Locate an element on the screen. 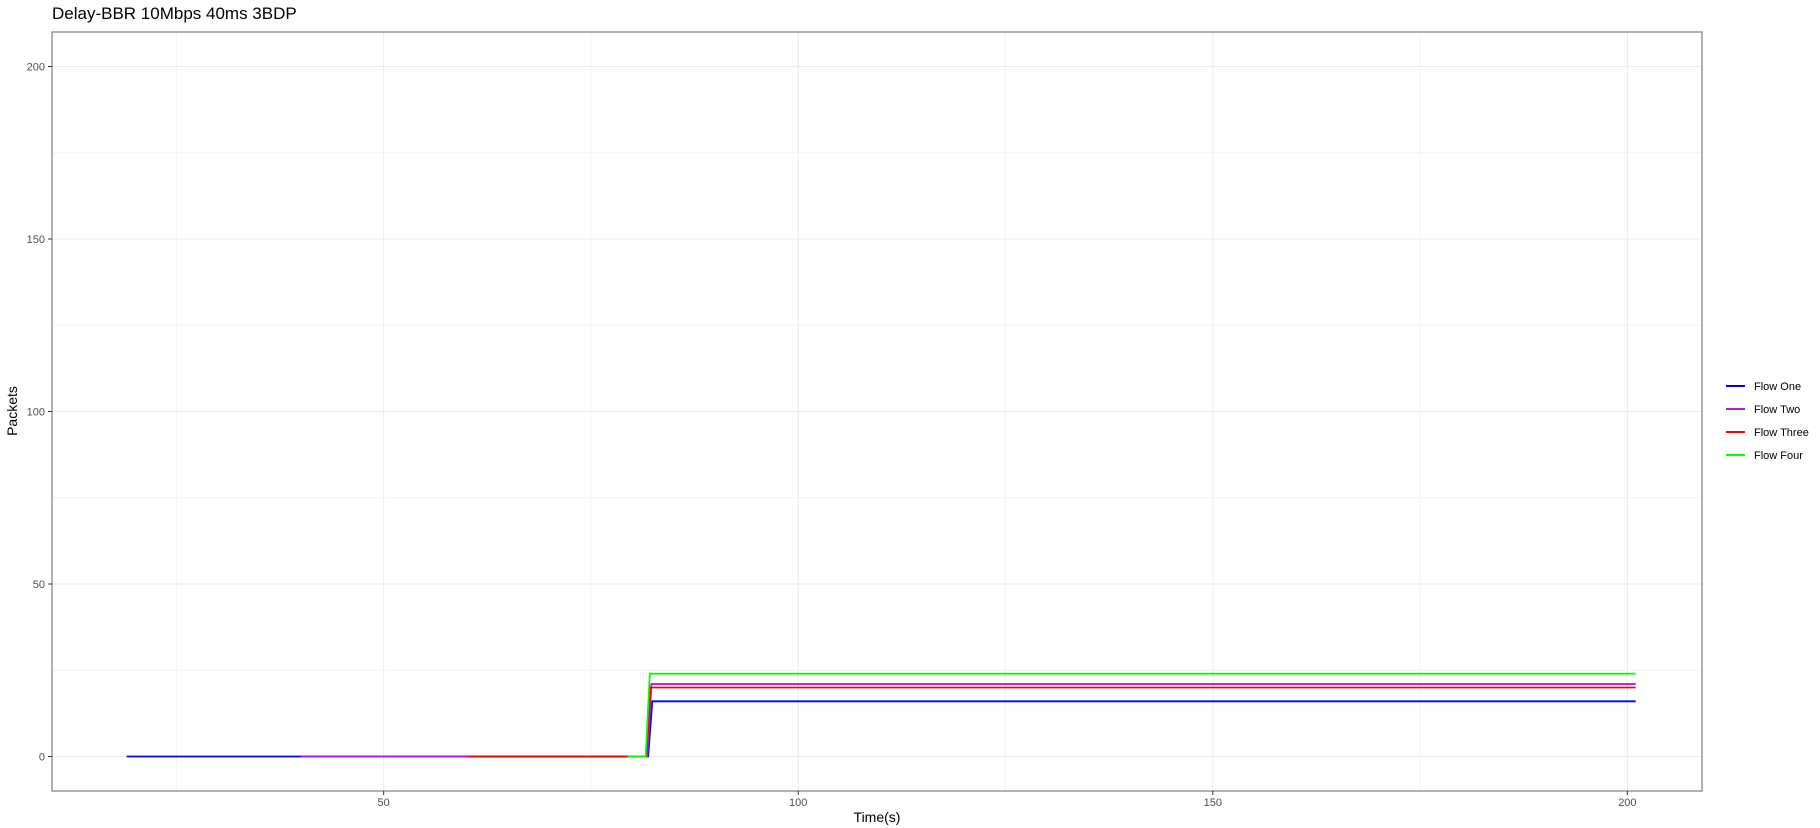  legend-label-flow-four: Flow Four is located at coordinates (1778, 456).